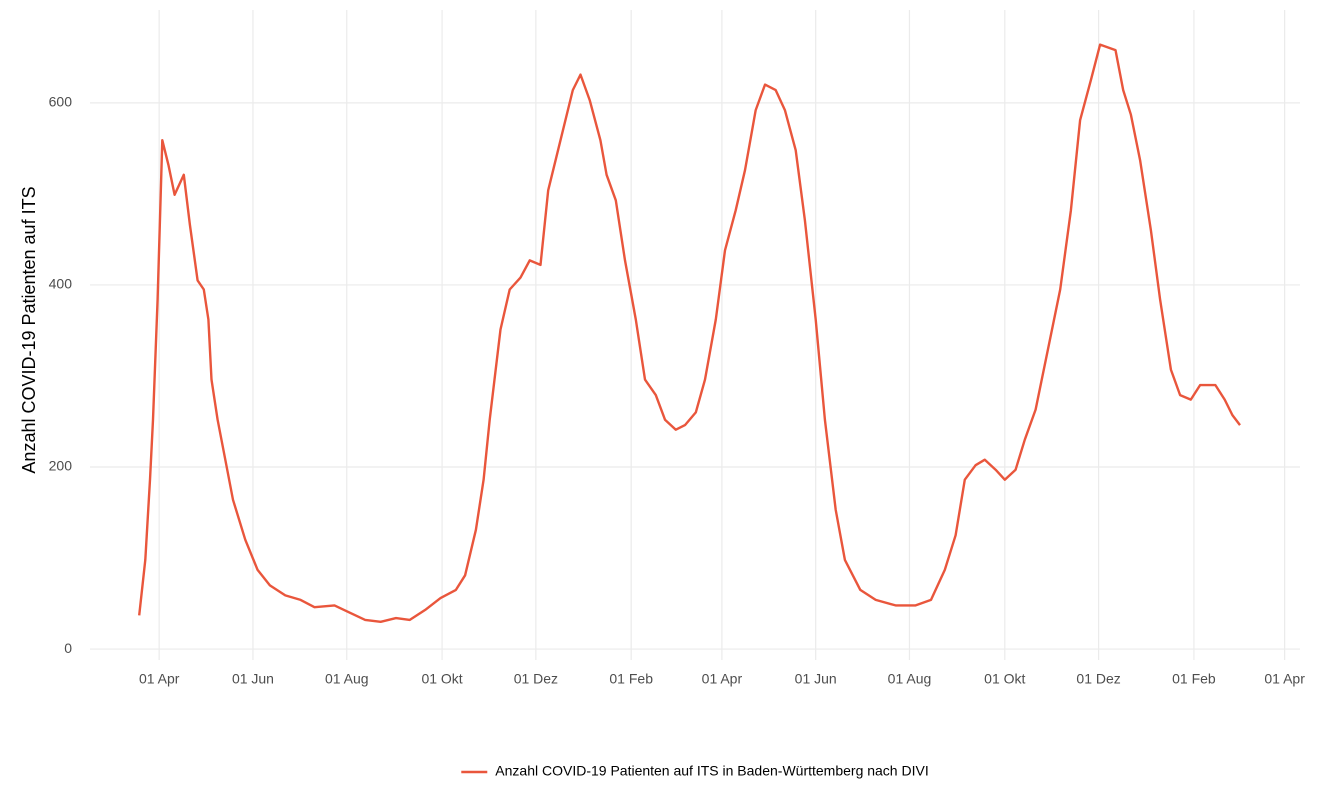 Image resolution: width=1325 pixels, height=789 pixels. What do you see at coordinates (29, 329) in the screenshot?
I see `y-axis-title: Anzahl COVID-19 Patienten auf ITS` at bounding box center [29, 329].